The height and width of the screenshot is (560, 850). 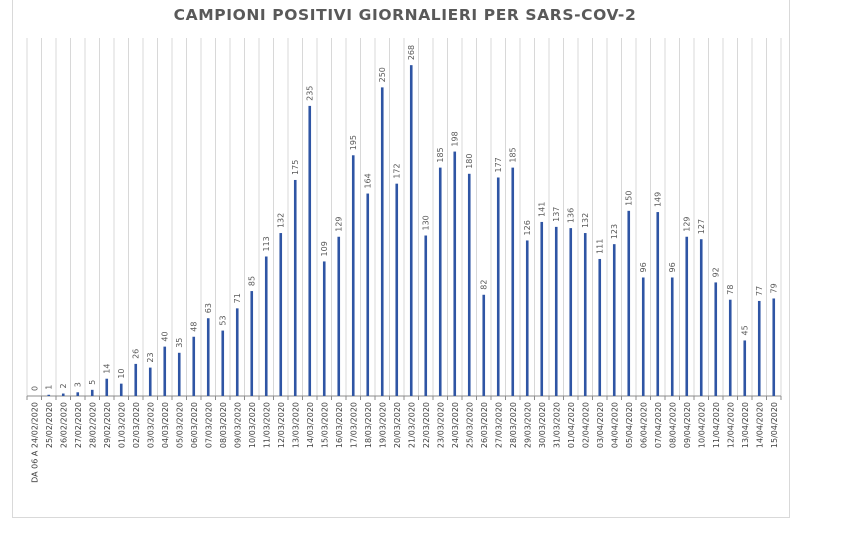 I want to click on data-label: 130, so click(x=426, y=222).